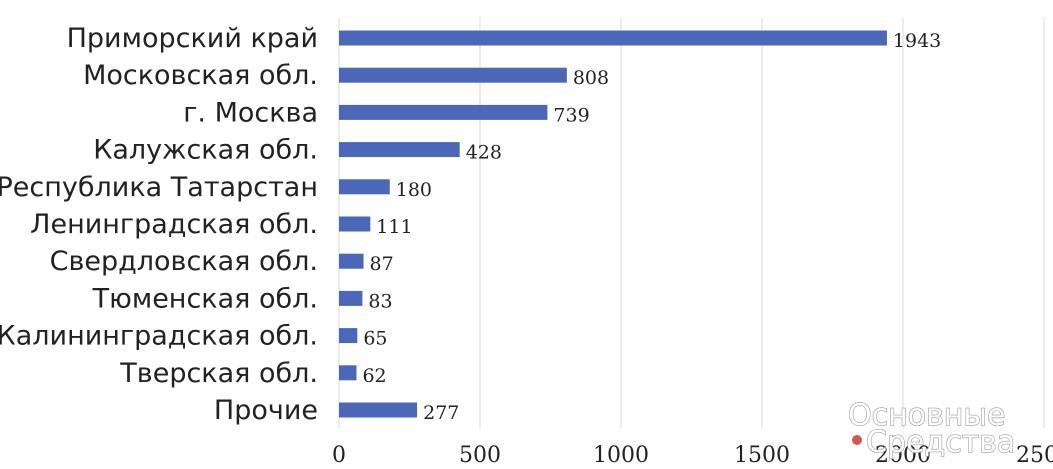 This screenshot has width=1053, height=469. Describe the element at coordinates (441, 413) in the screenshot. I see `data-label-10: 277` at that location.